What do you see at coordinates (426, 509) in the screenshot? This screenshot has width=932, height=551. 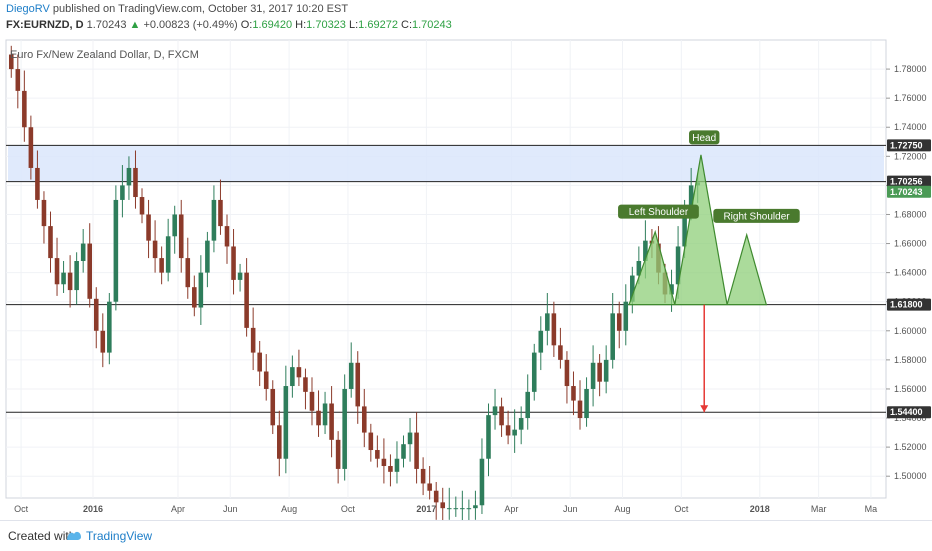 I see `x-tick-label: 2017` at bounding box center [426, 509].